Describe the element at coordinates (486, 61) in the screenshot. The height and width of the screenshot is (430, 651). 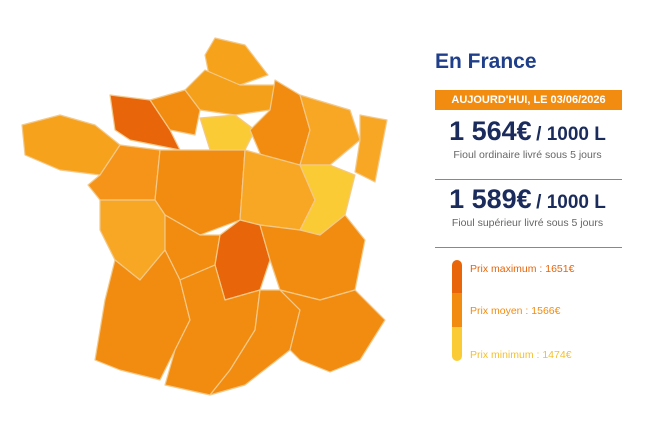
I see `panel-title: En France` at that location.